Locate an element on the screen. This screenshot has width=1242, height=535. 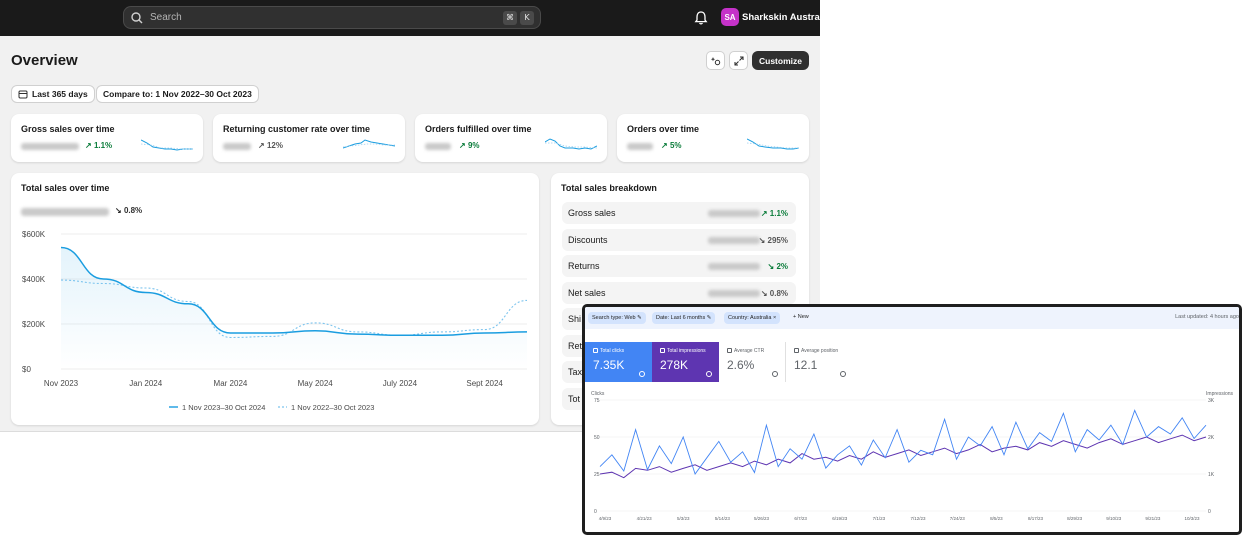
compare-button: Compare to: 1 Nov 2022–30 Oct 2023 is located at coordinates (177, 94).